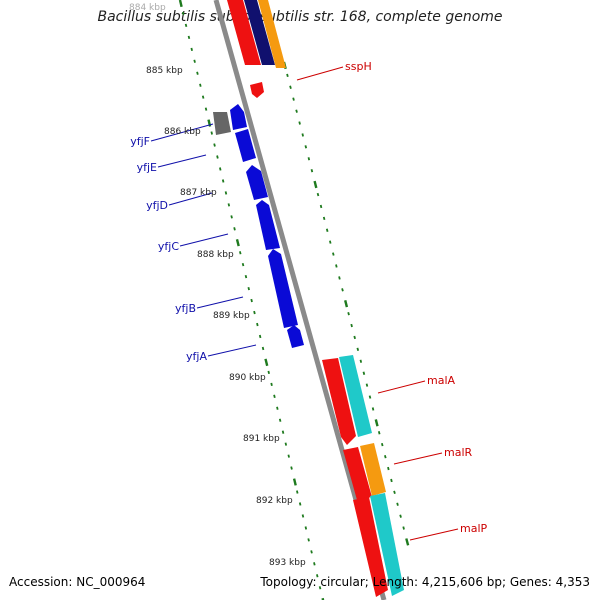 Image resolution: width=600 pixels, height=600 pixels. Describe the element at coordinates (441, 380) in the screenshot. I see `gene-label-malA: malA` at that location.